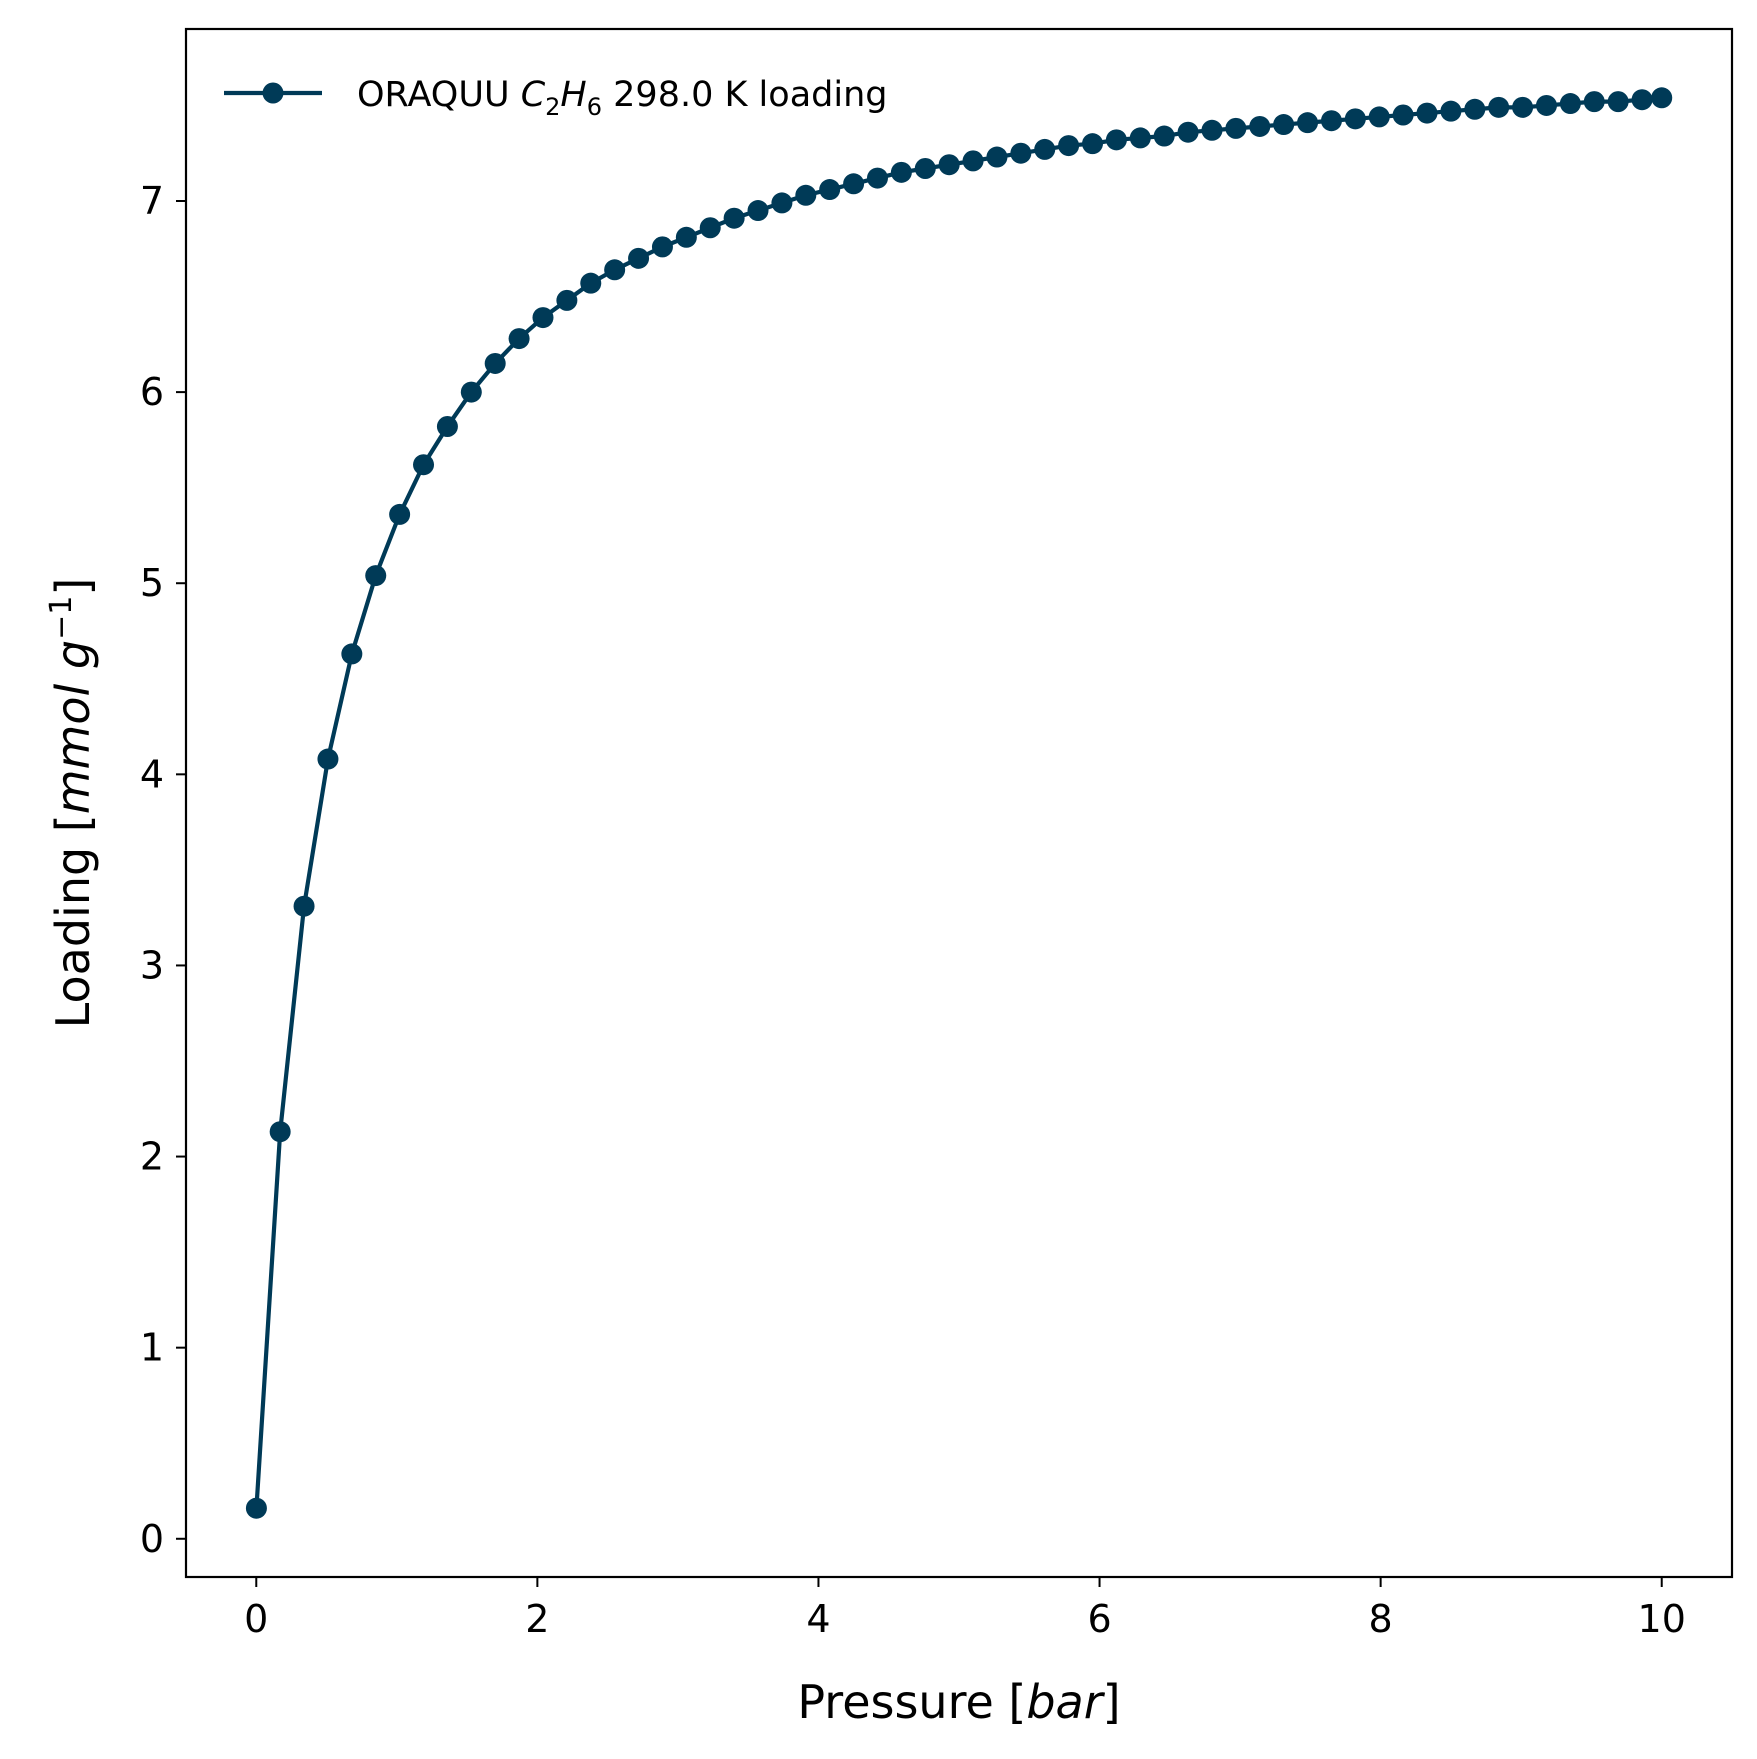 The width and height of the screenshot is (1757, 1759). Describe the element at coordinates (73, 587) in the screenshot. I see `y-axis-title-suffix: ]` at that location.